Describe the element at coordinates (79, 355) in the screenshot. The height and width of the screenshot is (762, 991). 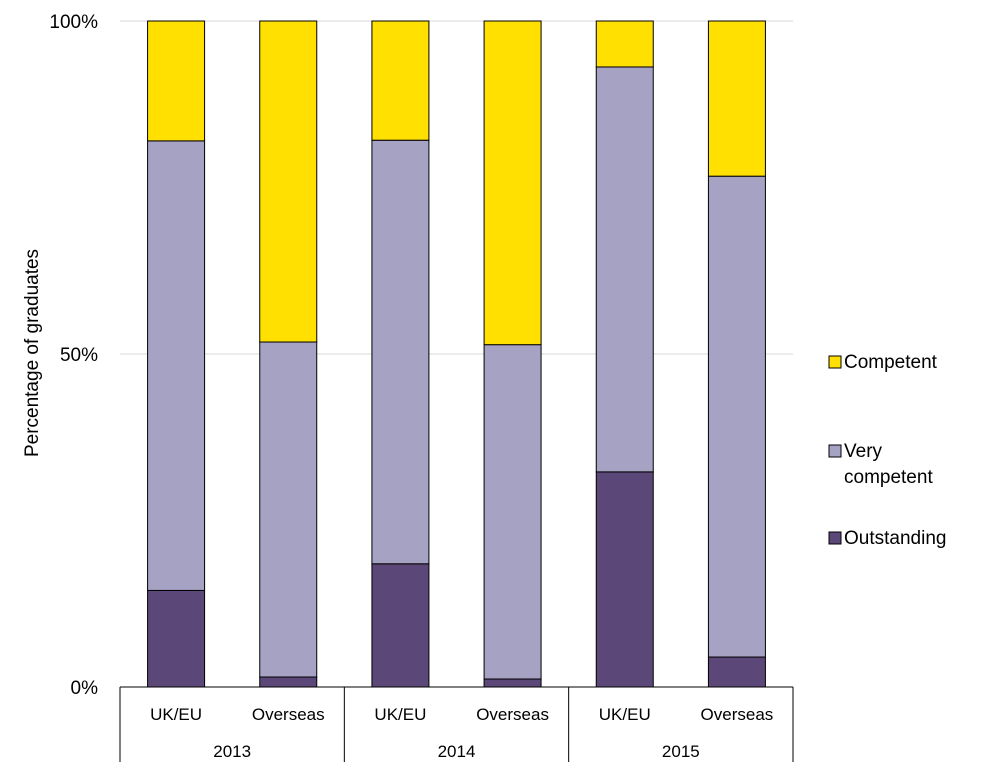
I see `y-tick-label: 50%` at that location.